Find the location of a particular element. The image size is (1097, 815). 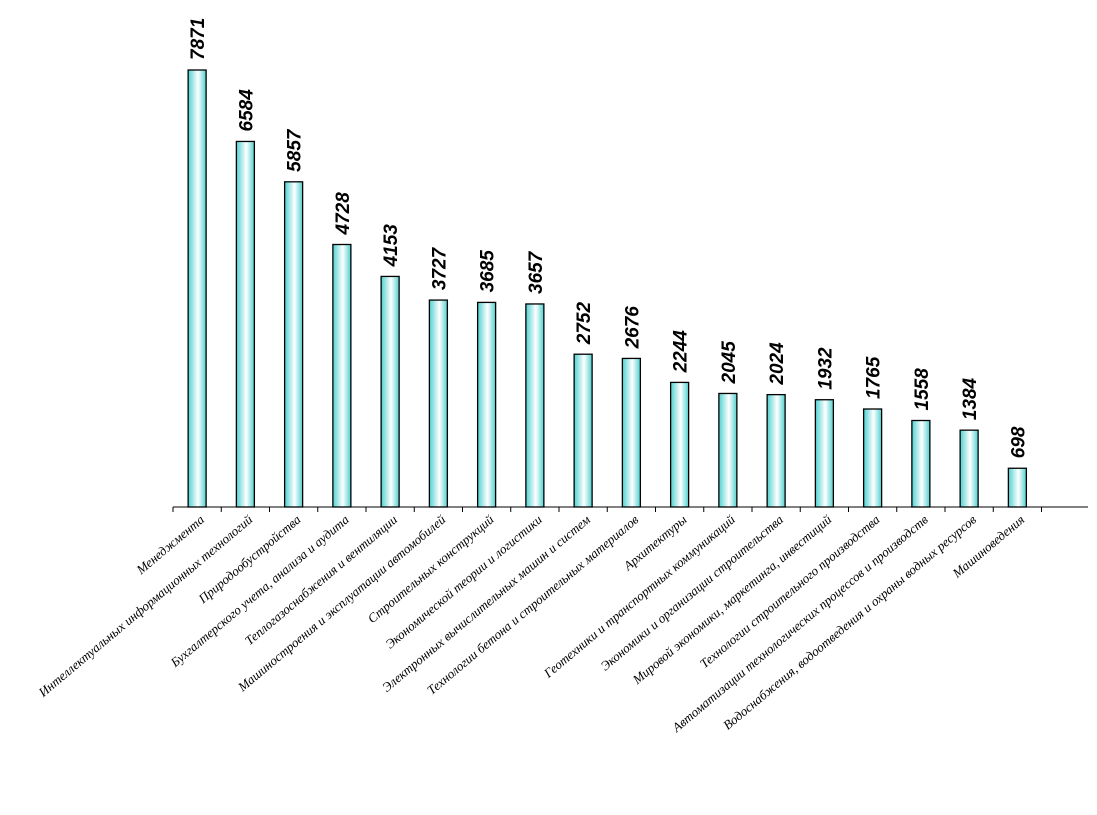

value-label: 7871 is located at coordinates (198, 39).